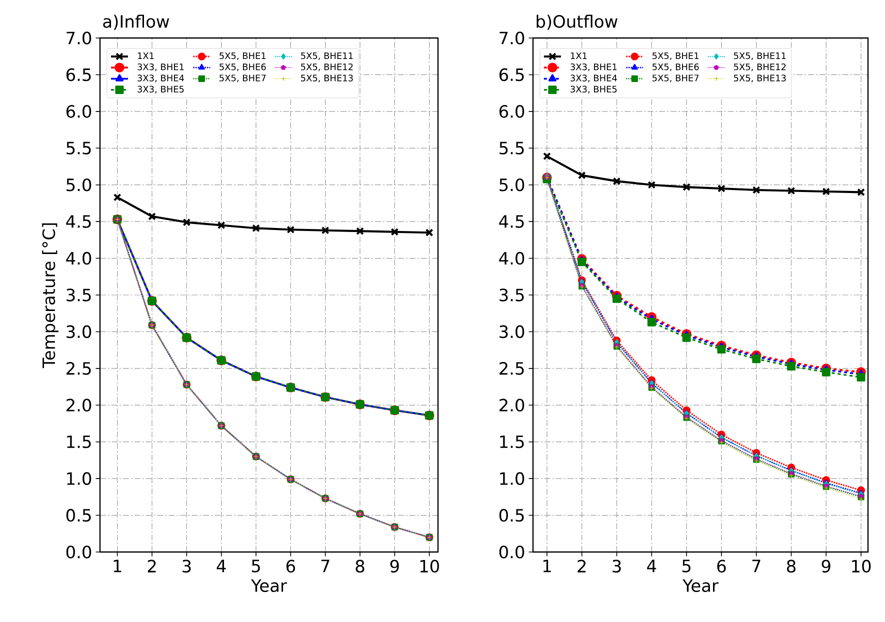  I want to click on y-axis-title: Temperature [°C], so click(50, 295).